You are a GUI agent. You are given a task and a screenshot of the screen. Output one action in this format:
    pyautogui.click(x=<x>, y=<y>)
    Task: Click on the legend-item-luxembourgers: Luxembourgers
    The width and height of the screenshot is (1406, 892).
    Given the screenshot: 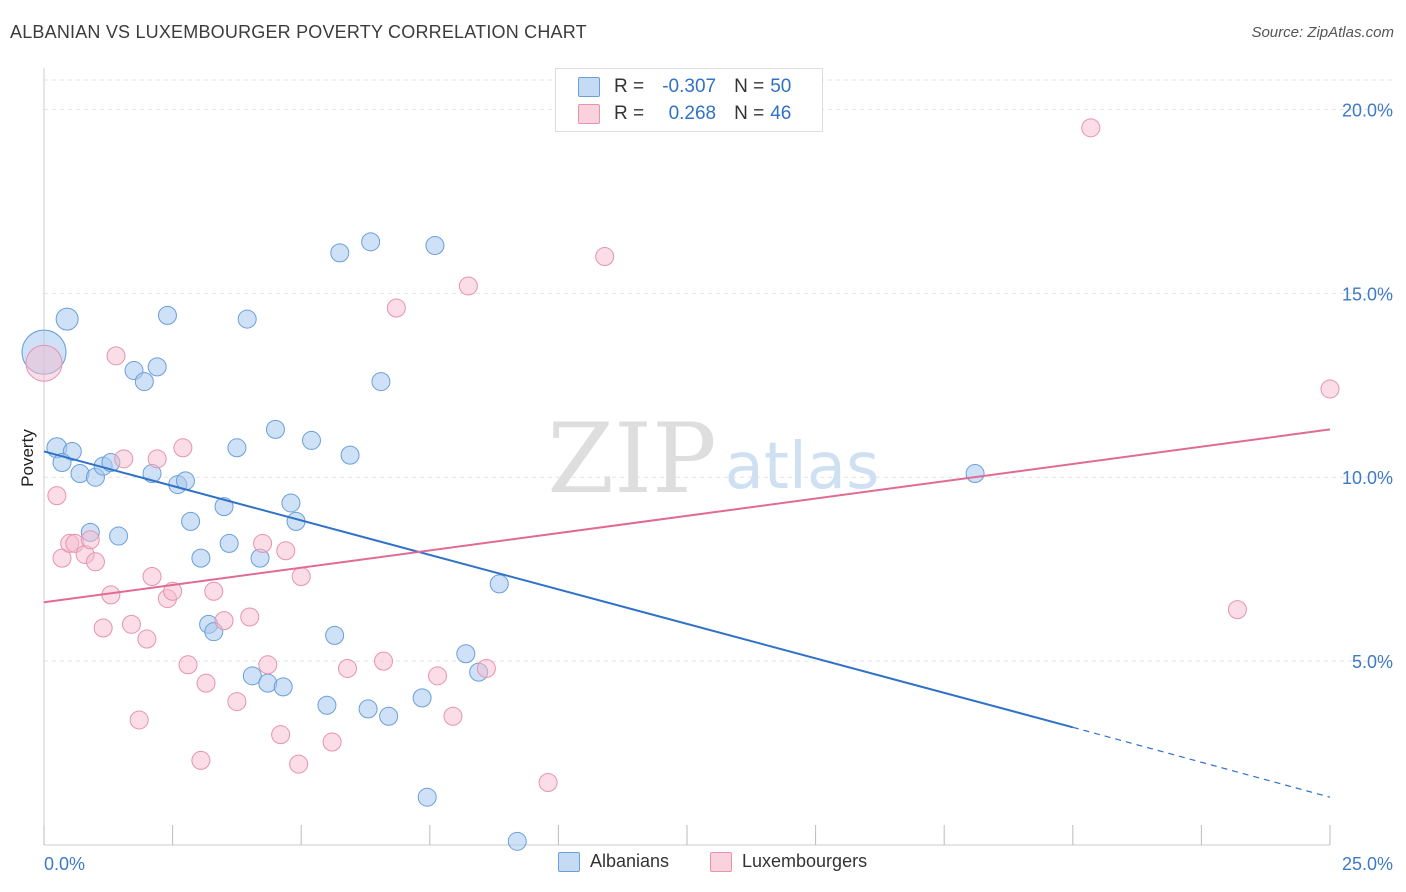 What is the action you would take?
    pyautogui.click(x=788, y=861)
    